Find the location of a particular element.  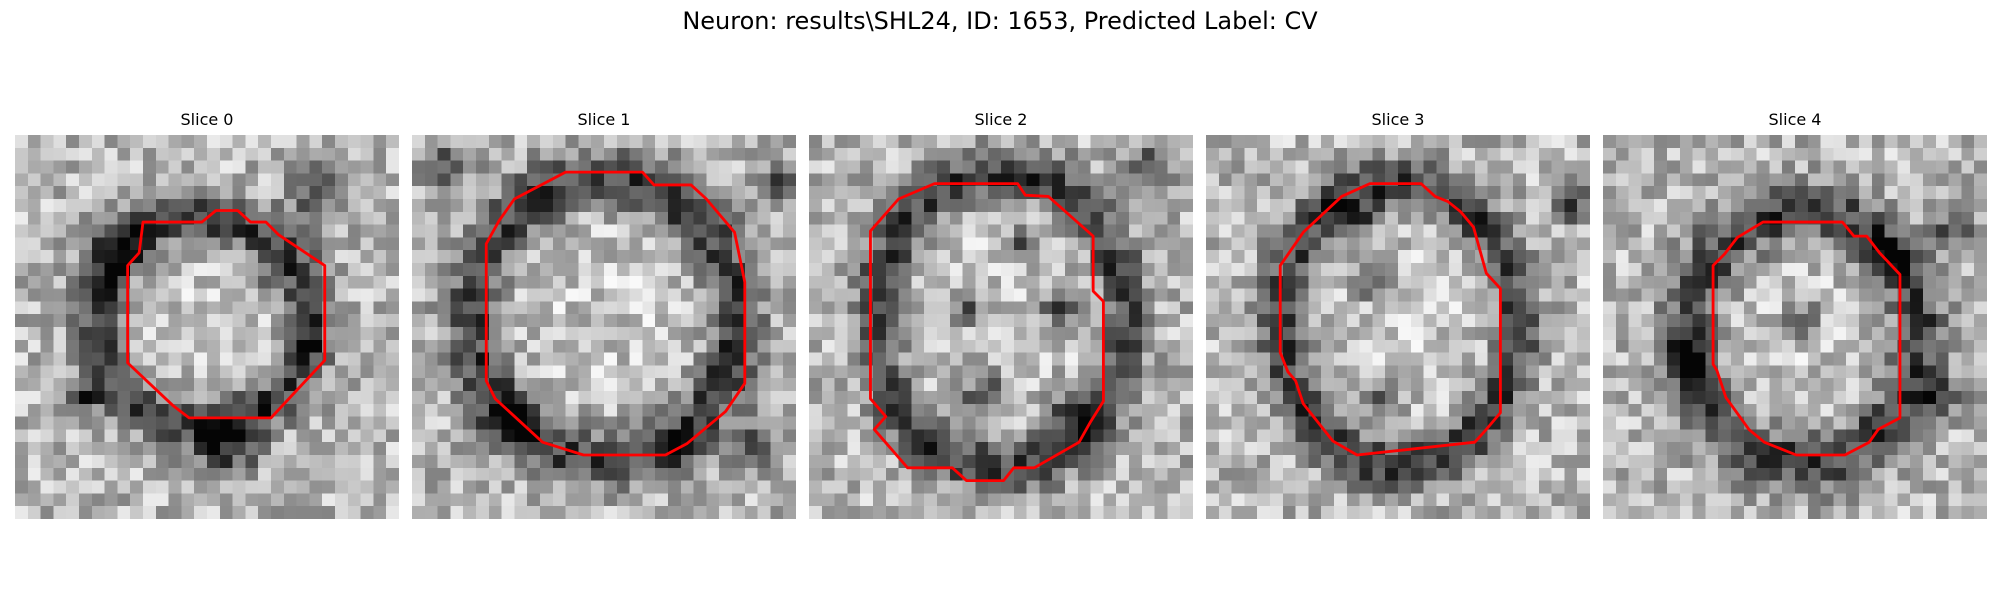

slice-panel-0: Slice 0 is located at coordinates (207, 315).